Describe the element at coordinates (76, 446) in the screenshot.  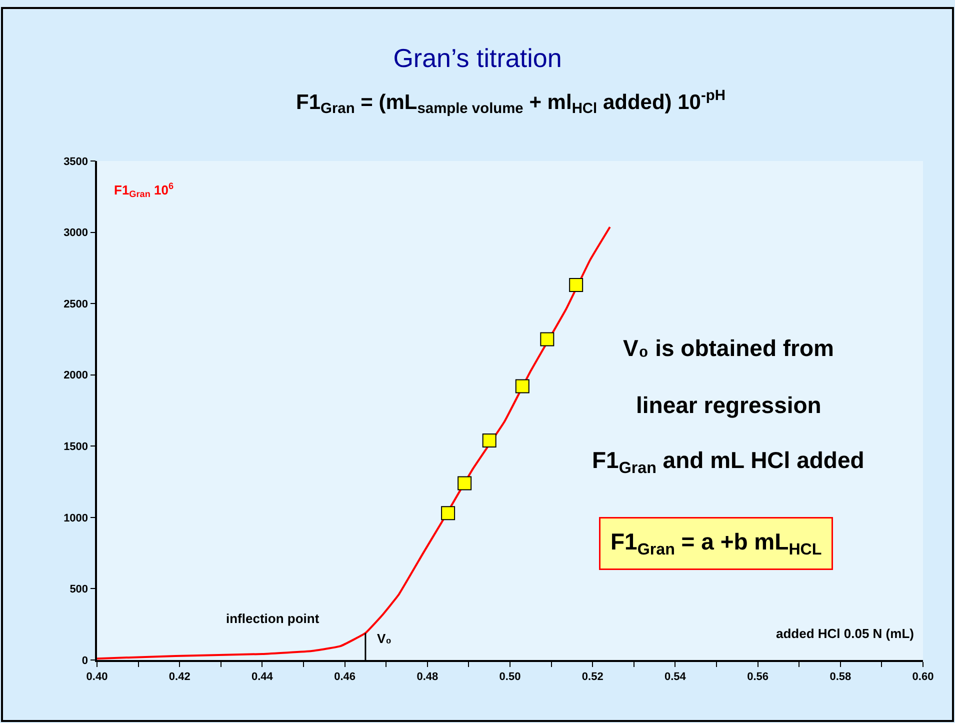
I see `y-tick-label: 1500` at that location.